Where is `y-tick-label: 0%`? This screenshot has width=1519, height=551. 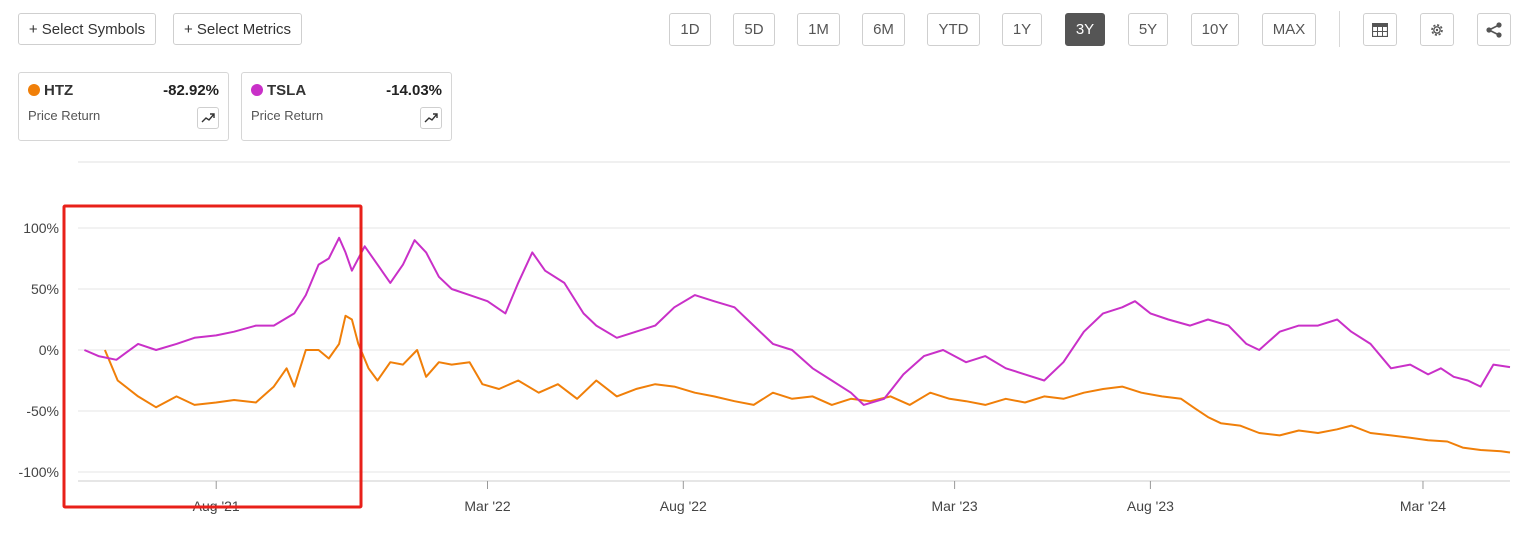 y-tick-label: 0% is located at coordinates (49, 350).